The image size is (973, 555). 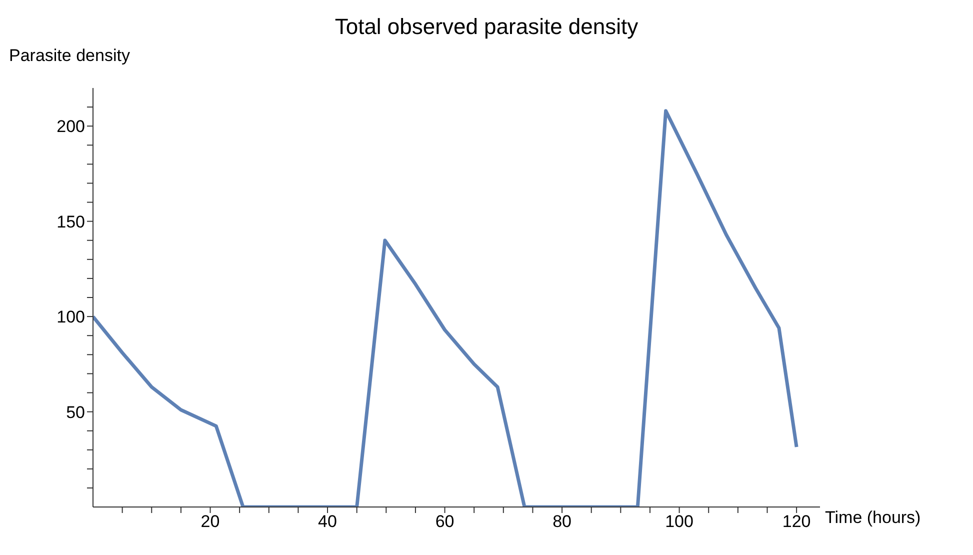 What do you see at coordinates (69, 56) in the screenshot?
I see `y-axis-title: Parasite density` at bounding box center [69, 56].